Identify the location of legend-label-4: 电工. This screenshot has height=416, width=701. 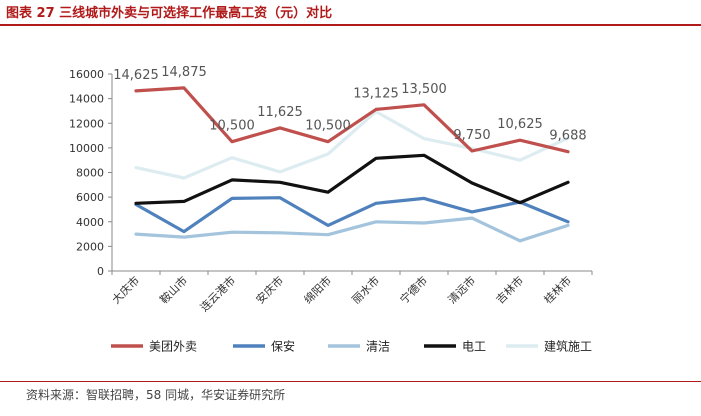
(474, 347).